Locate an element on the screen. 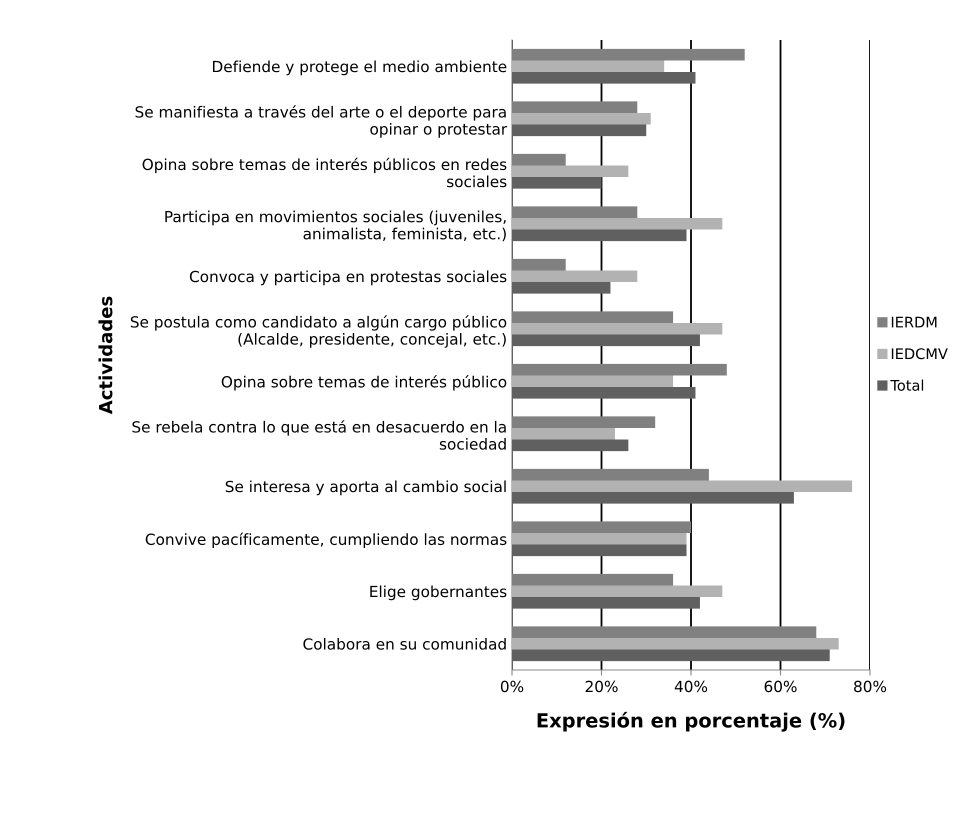  y-tick-label: Se manifiesta a través del arte o el deporte para opinar o protestar is located at coordinates (322, 121).